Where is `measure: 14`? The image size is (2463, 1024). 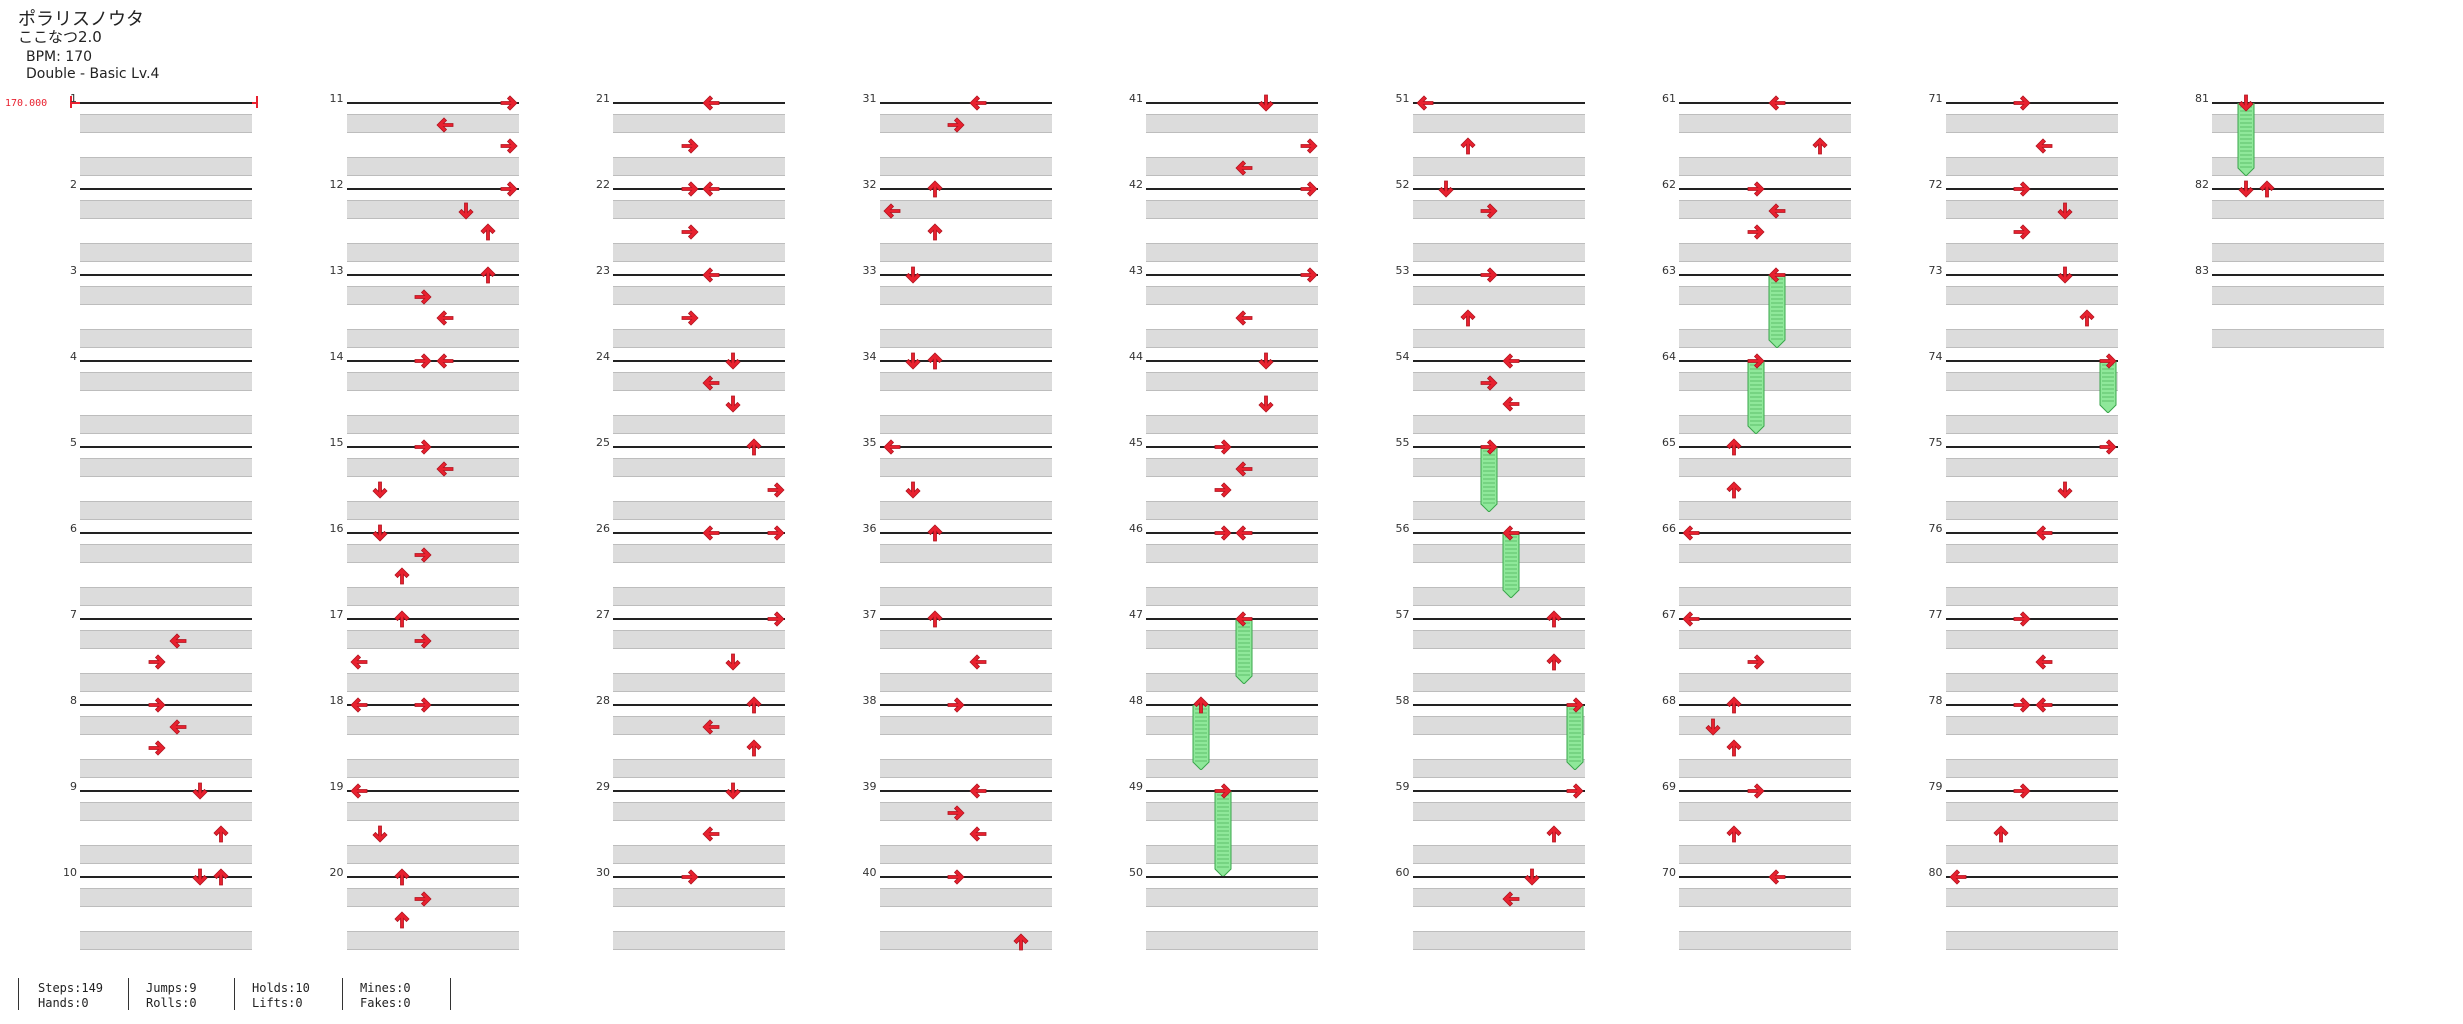 measure: 14 is located at coordinates (424, 394).